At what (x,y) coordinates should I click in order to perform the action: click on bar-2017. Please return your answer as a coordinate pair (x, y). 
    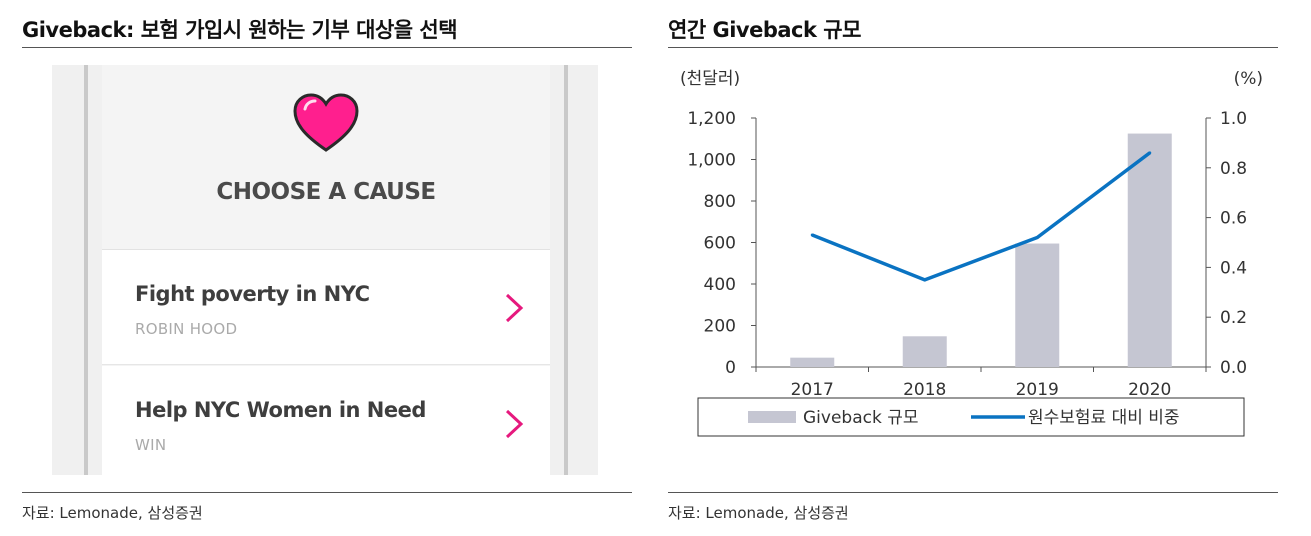
    Looking at the image, I should click on (812, 362).